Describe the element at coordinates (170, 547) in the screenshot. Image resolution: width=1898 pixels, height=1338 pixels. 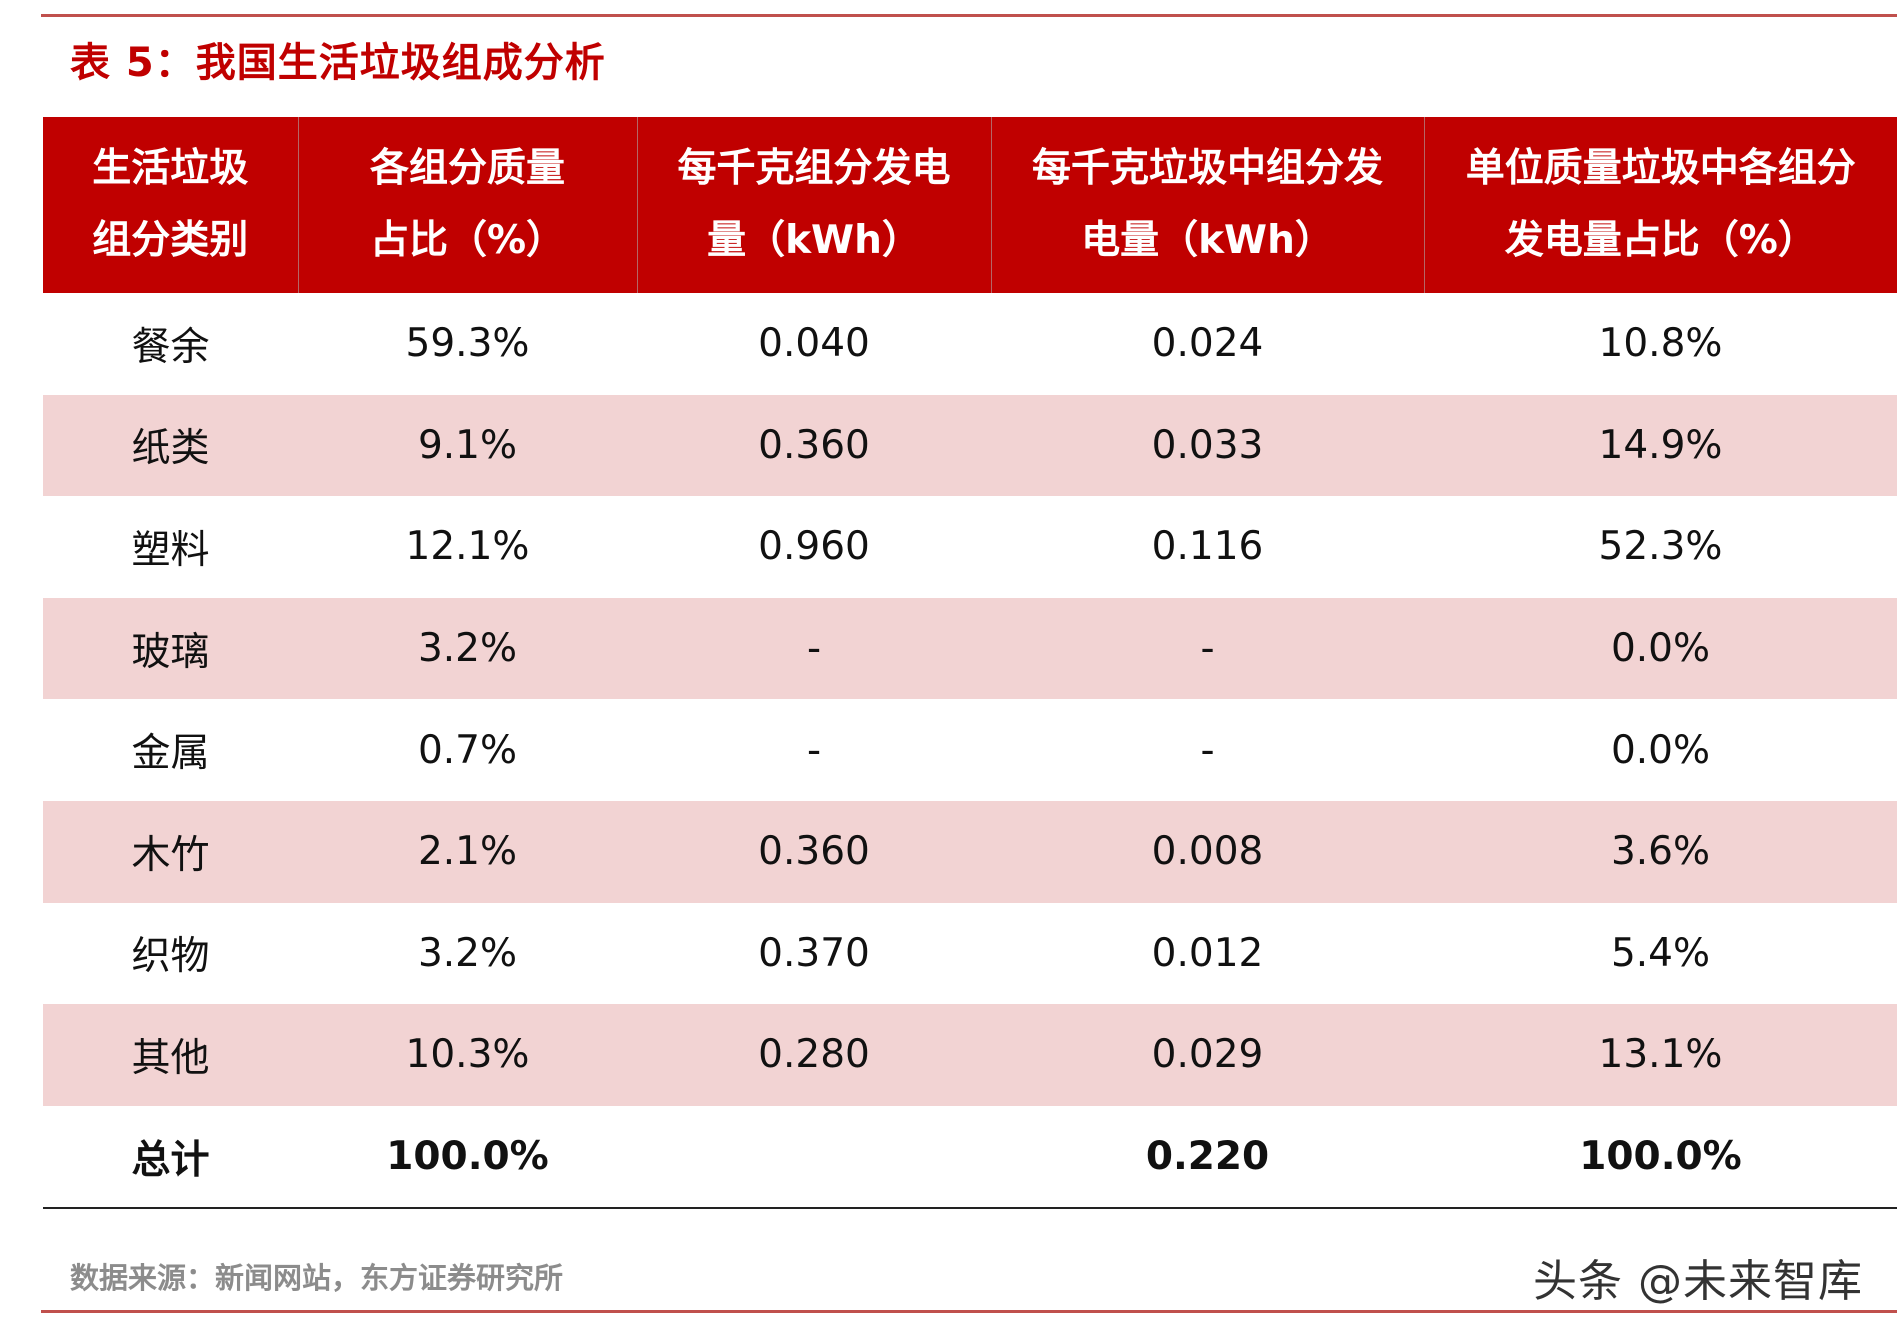
I see `cell-category: 塑料` at that location.